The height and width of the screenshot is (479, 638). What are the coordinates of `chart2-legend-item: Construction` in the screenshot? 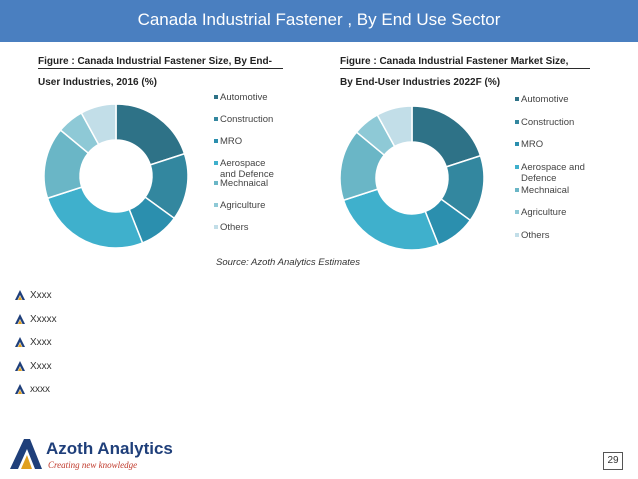 It's located at (544, 122).